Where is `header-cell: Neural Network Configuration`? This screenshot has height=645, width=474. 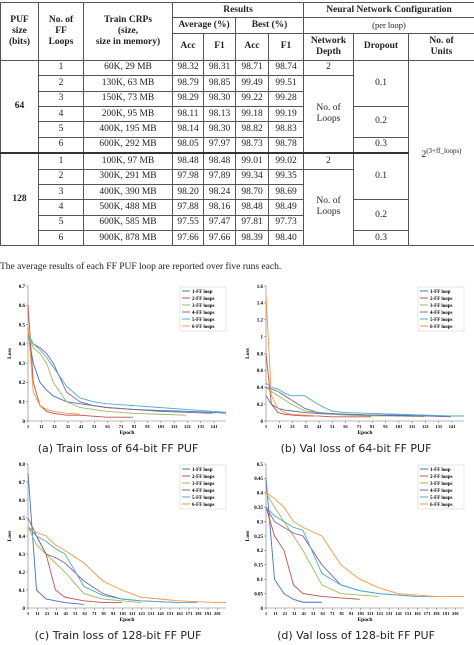
header-cell: Neural Network Configuration is located at coordinates (388, 10).